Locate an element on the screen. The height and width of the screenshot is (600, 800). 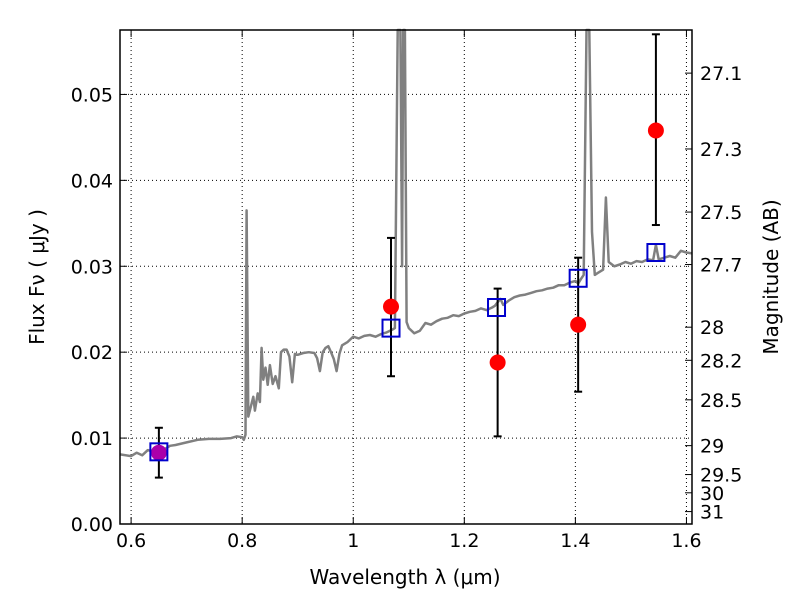
y-tick-label: 0.04 is located at coordinates (92, 181).